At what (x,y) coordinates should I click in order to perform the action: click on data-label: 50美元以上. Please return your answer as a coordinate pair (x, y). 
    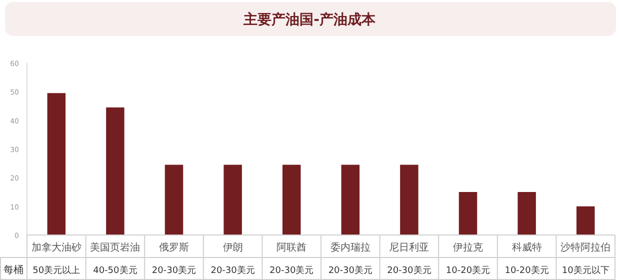
    Looking at the image, I should click on (56, 270).